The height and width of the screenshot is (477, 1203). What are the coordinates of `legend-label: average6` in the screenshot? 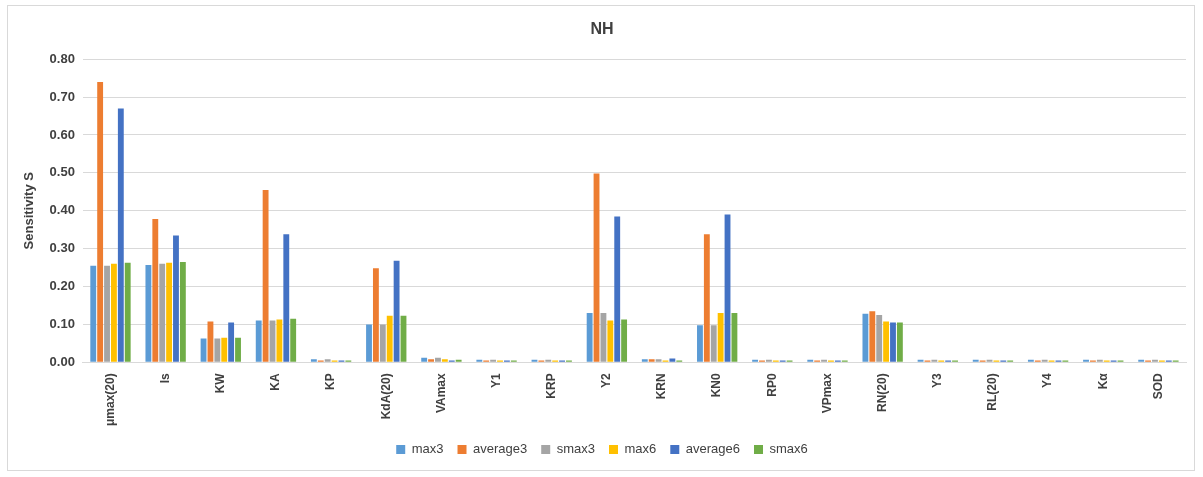 It's located at (713, 449).